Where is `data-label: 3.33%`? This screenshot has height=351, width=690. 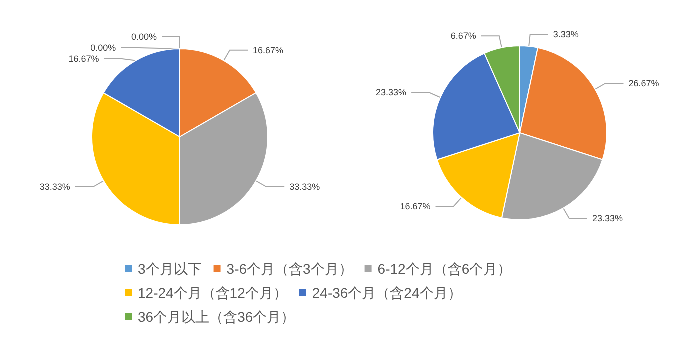 data-label: 3.33% is located at coordinates (566, 35).